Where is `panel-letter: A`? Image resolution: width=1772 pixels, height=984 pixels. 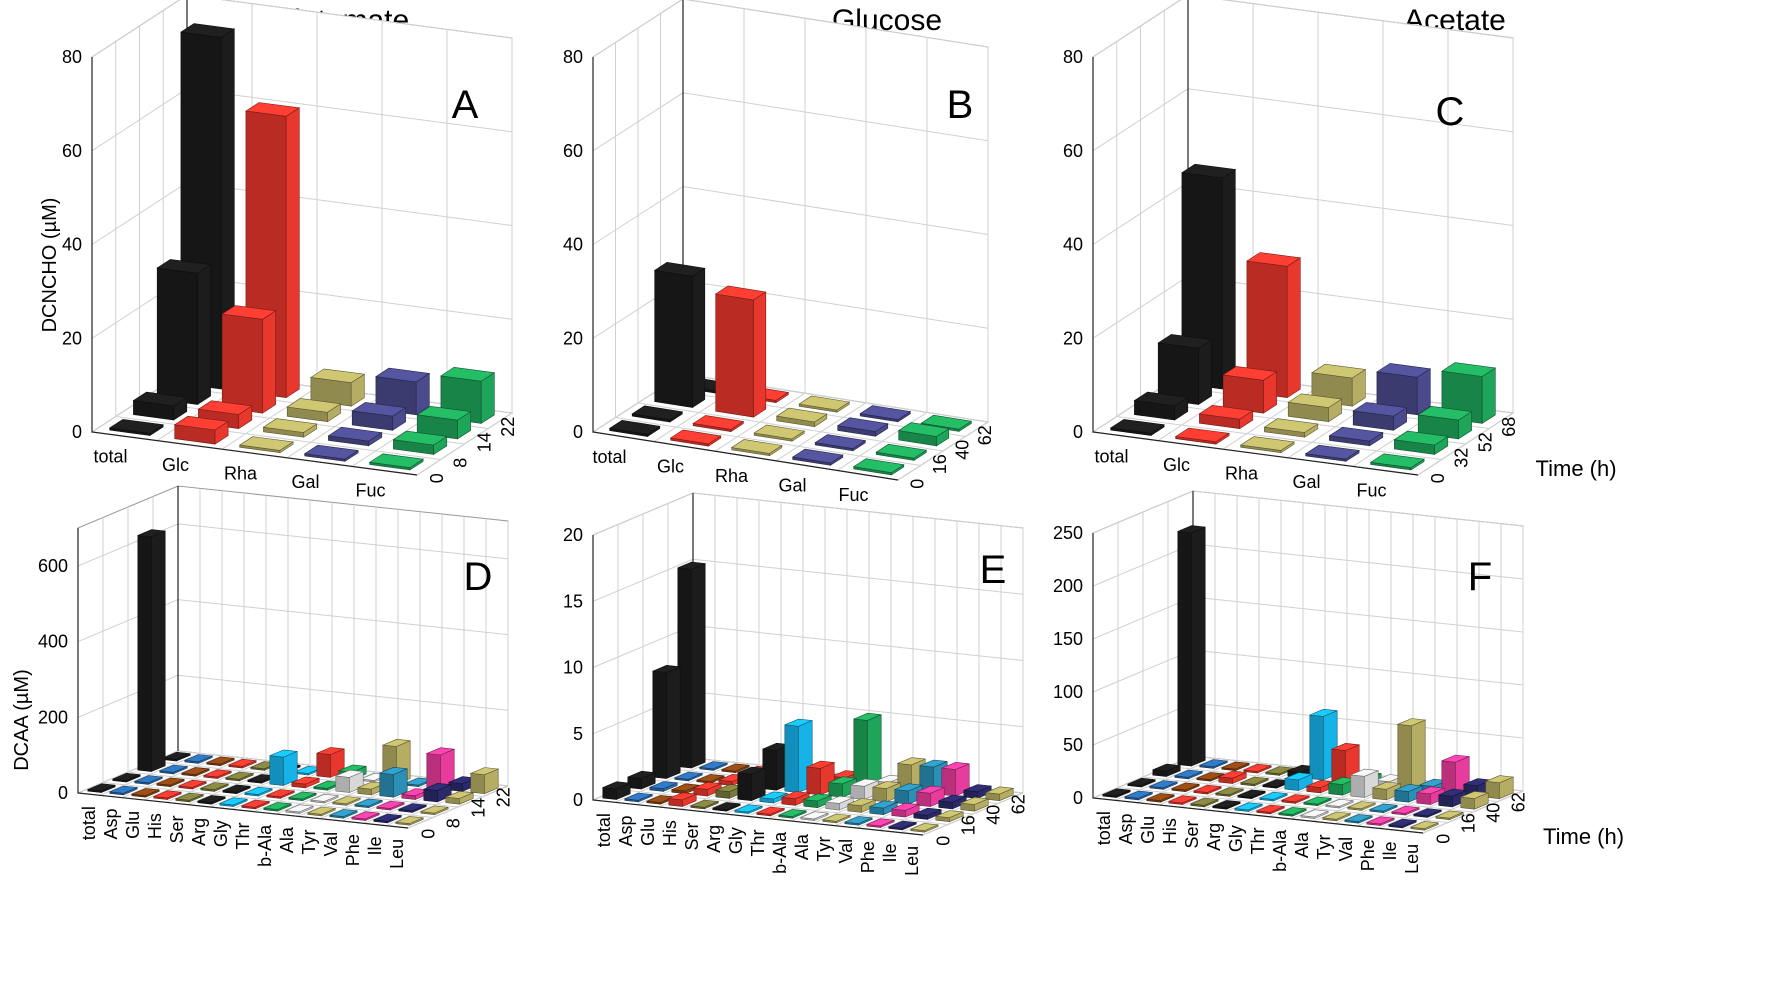 panel-letter: A is located at coordinates (465, 105).